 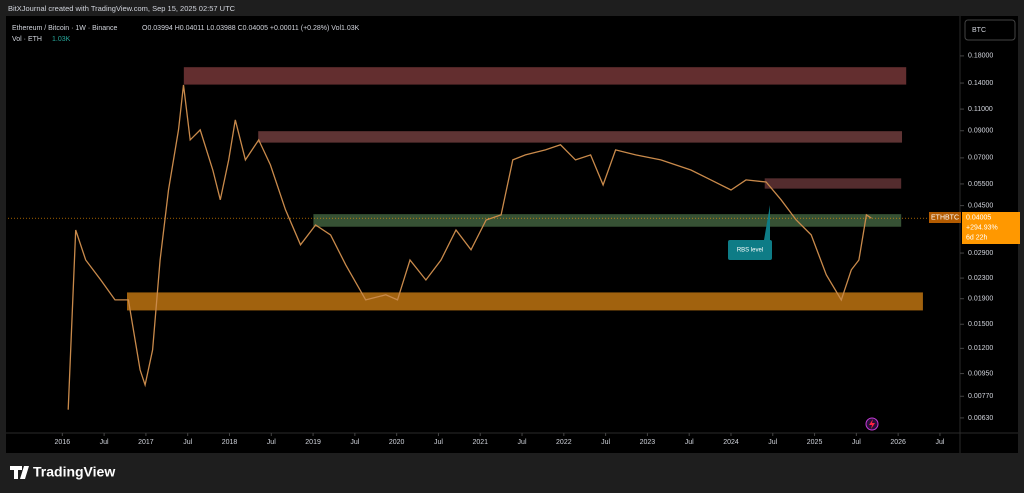 What do you see at coordinates (815, 442) in the screenshot?
I see `x-tick-label: 2025` at bounding box center [815, 442].